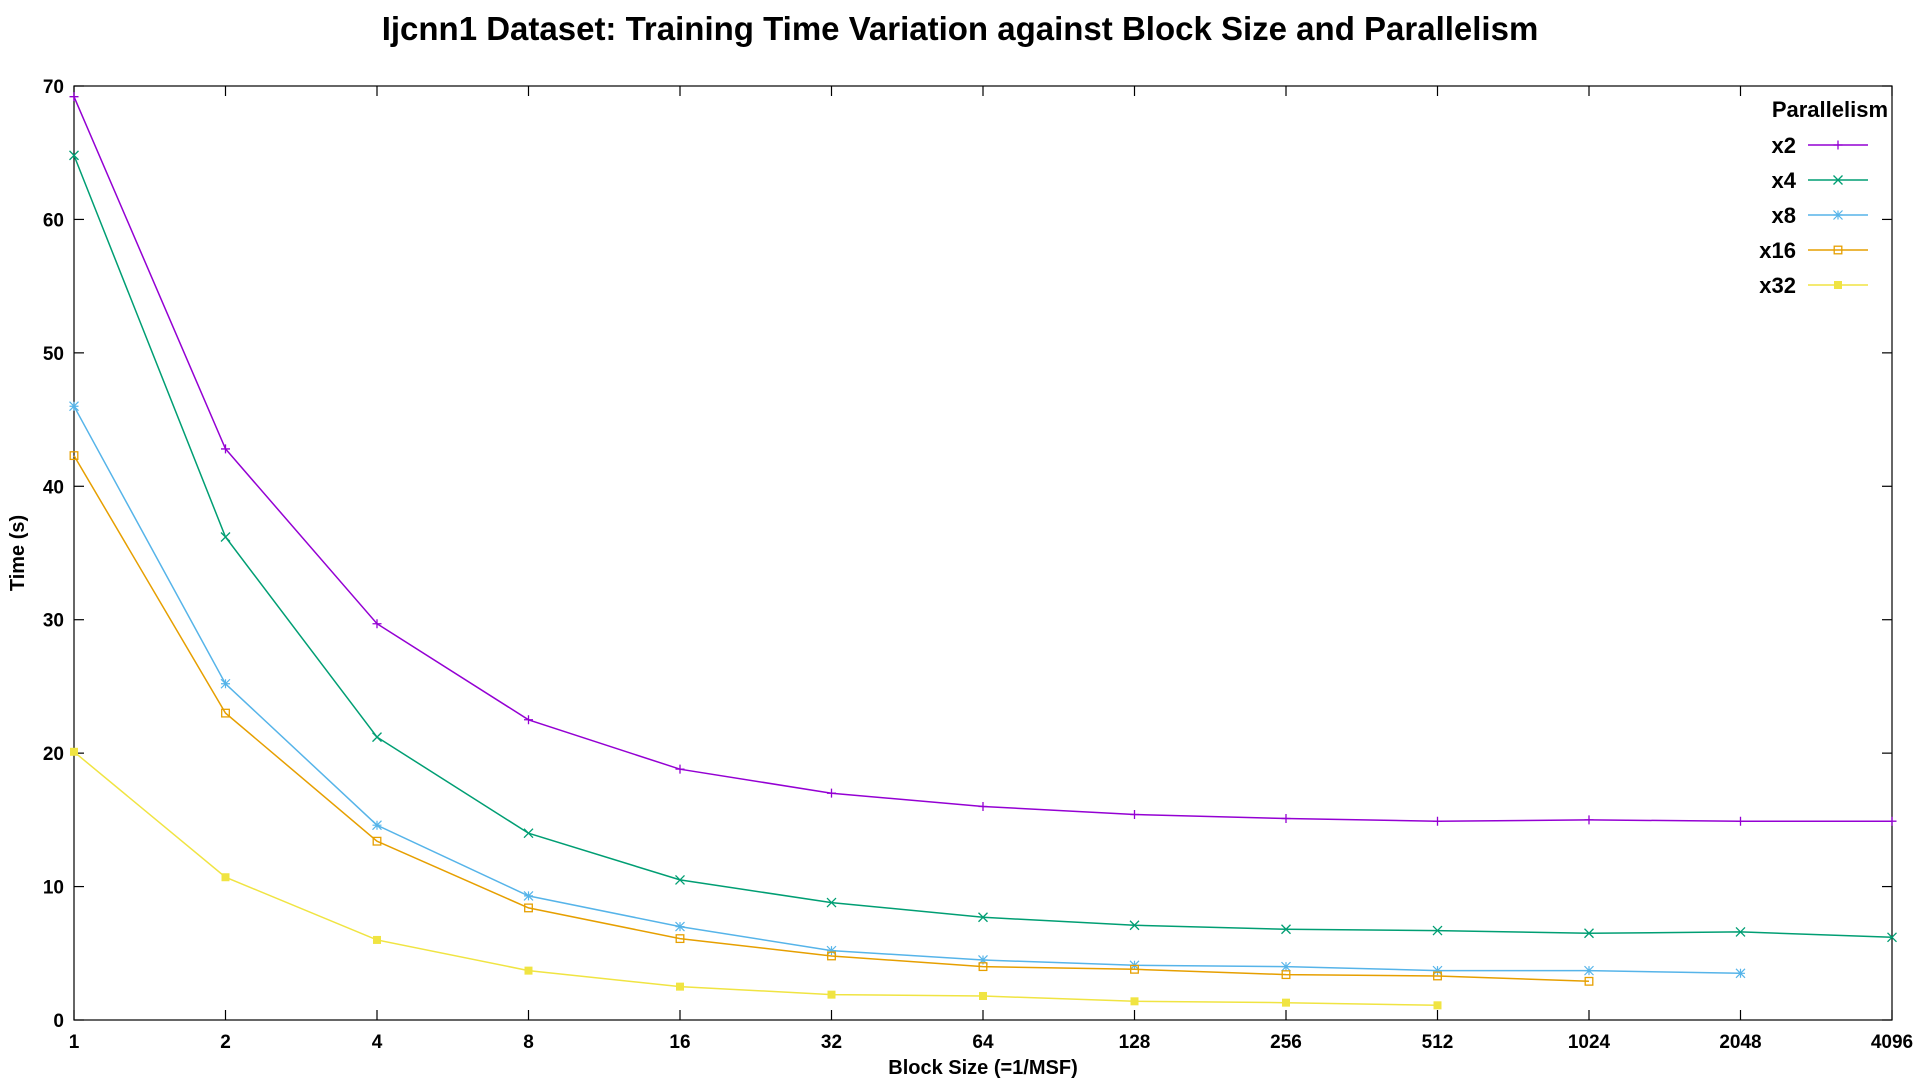 The image size is (1920, 1085). I want to click on y-tick-label: 60, so click(53, 220).